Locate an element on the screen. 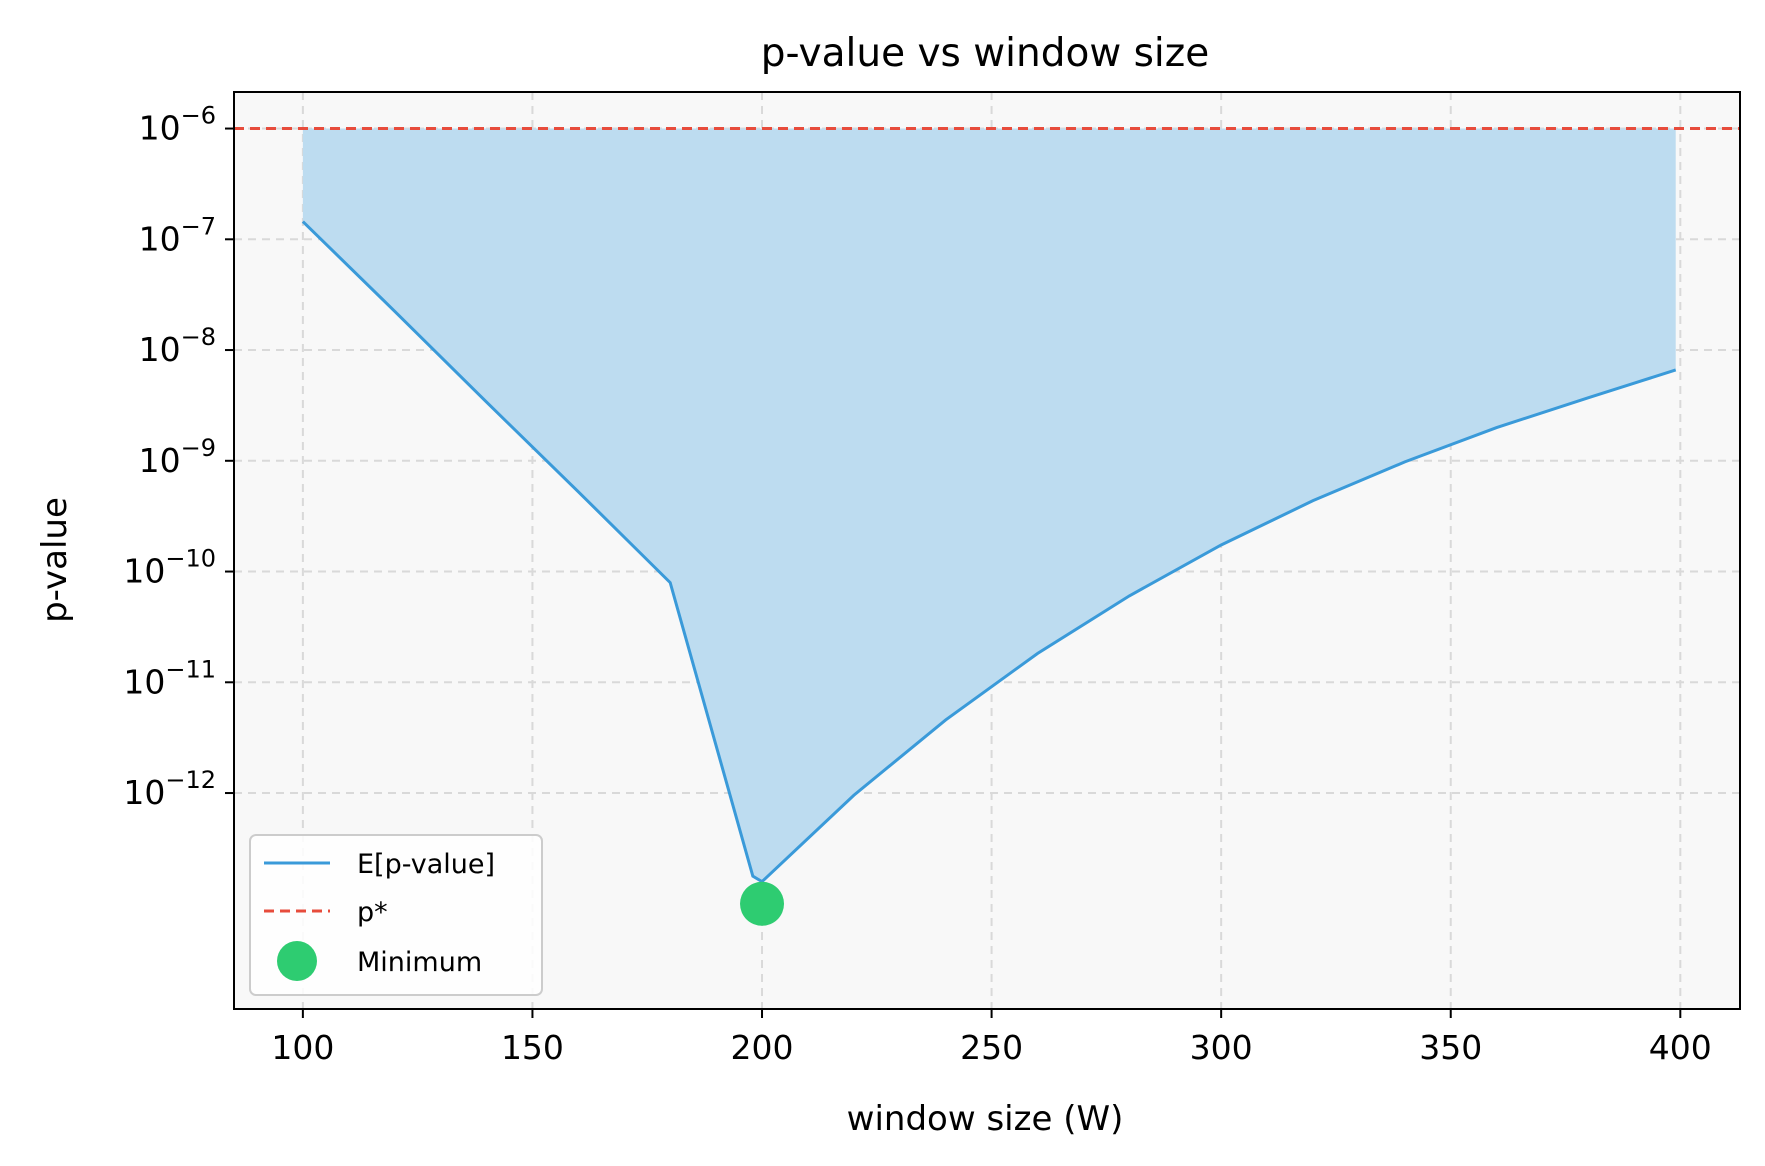 The image size is (1765, 1166). x-tick-label: 350 is located at coordinates (1450, 1047).